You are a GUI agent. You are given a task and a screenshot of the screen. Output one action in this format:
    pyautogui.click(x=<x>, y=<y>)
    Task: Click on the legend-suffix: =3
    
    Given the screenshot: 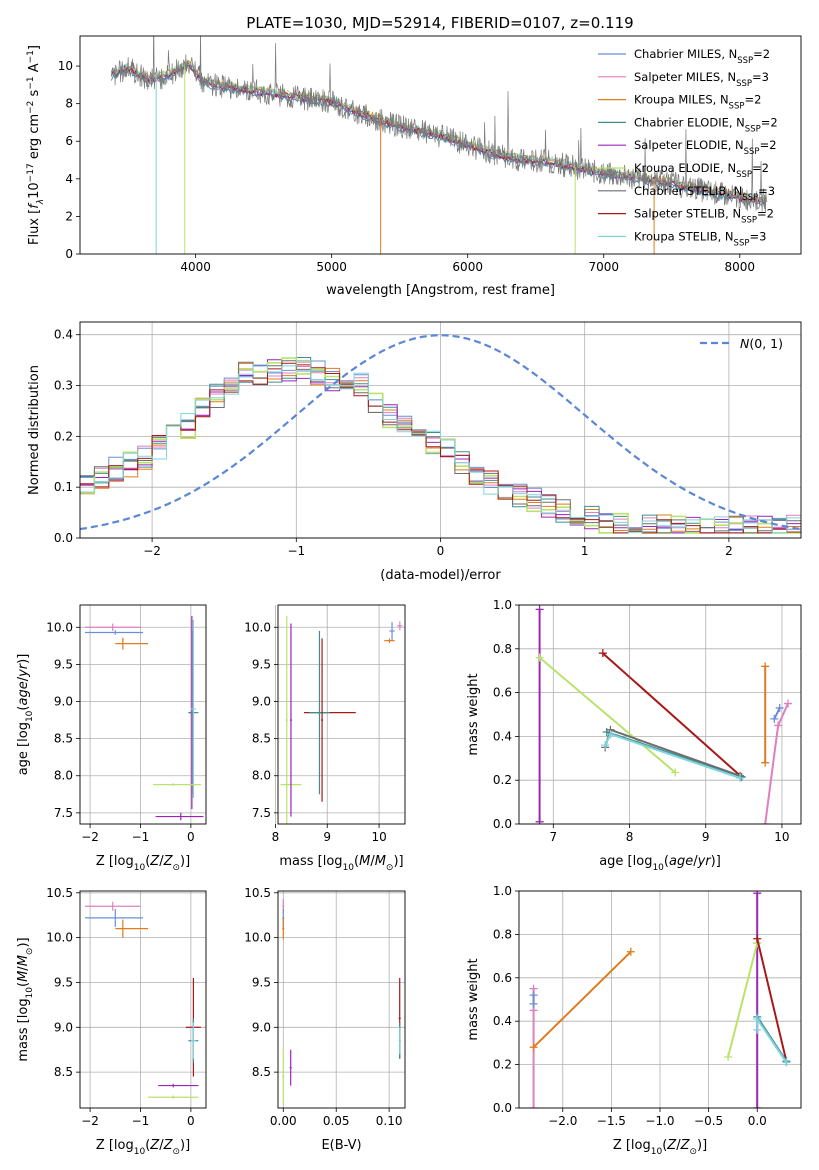 What is the action you would take?
    pyautogui.click(x=760, y=77)
    